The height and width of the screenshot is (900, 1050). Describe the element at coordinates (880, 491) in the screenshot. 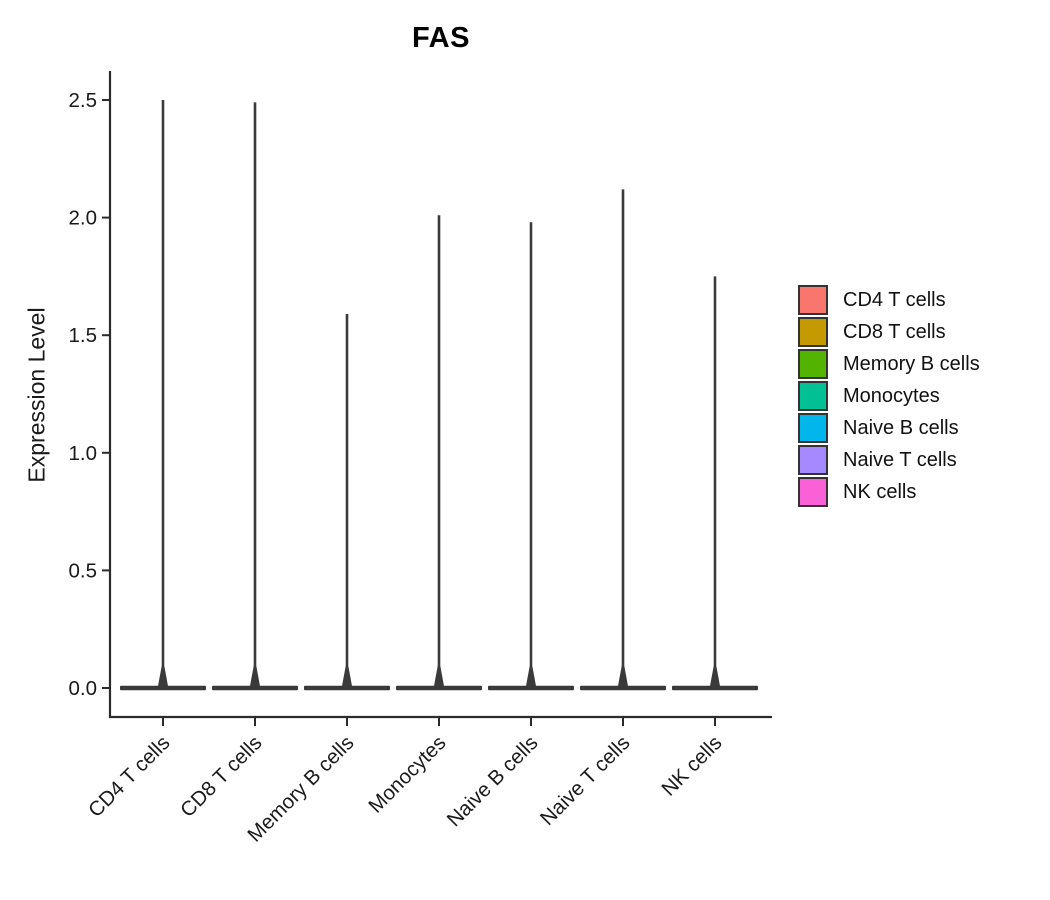

I see `legend-label: NK cells` at that location.